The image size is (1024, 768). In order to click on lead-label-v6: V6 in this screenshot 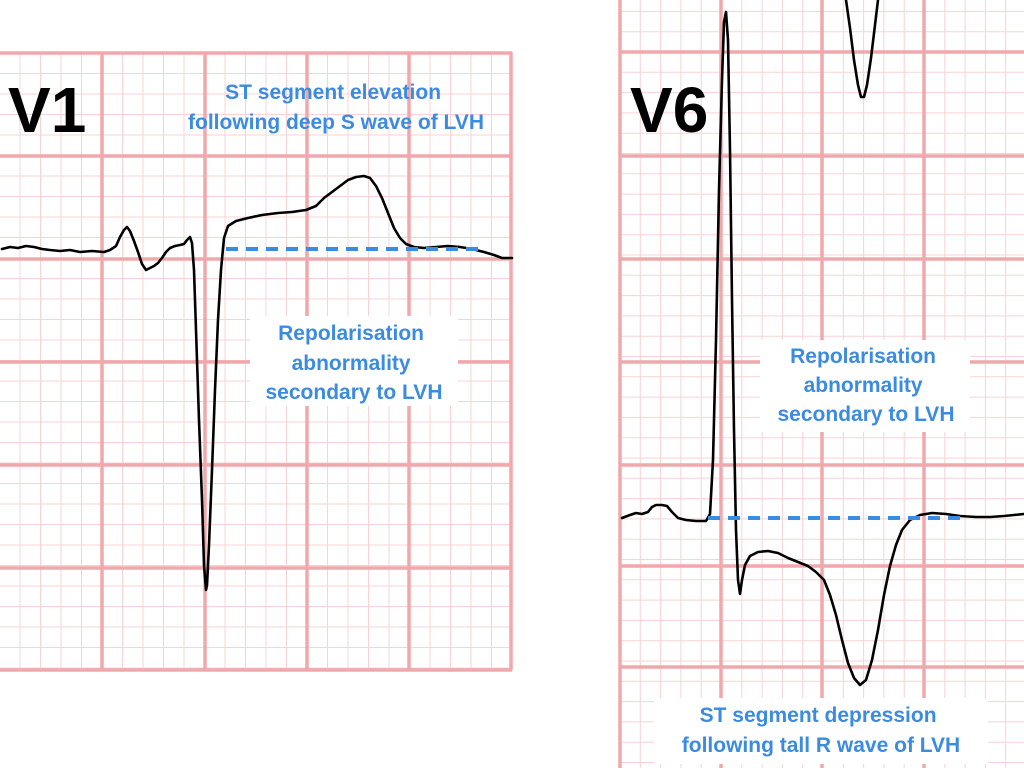, I will do `click(669, 110)`.